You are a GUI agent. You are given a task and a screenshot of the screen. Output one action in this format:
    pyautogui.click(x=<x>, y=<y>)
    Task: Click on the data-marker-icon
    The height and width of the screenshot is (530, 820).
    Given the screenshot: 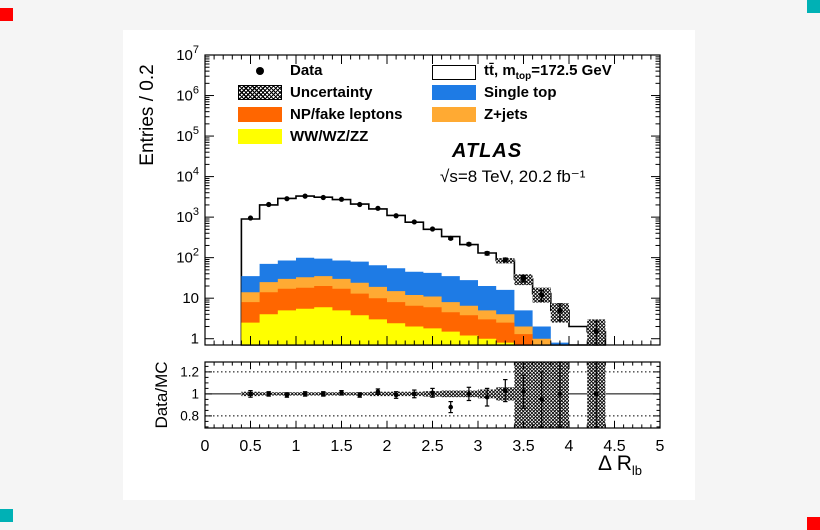 What is the action you would take?
    pyautogui.click(x=260, y=70)
    